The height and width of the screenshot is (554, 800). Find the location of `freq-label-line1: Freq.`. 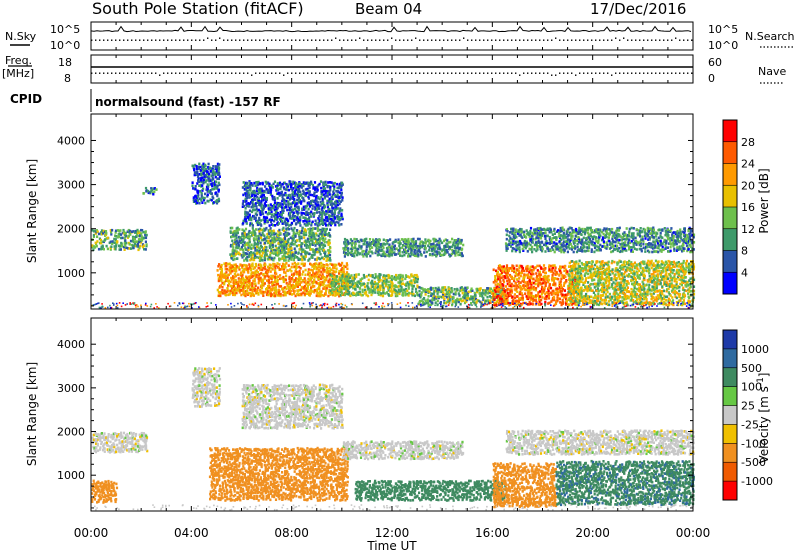

freq-label-line1: Freq. is located at coordinates (18, 60).